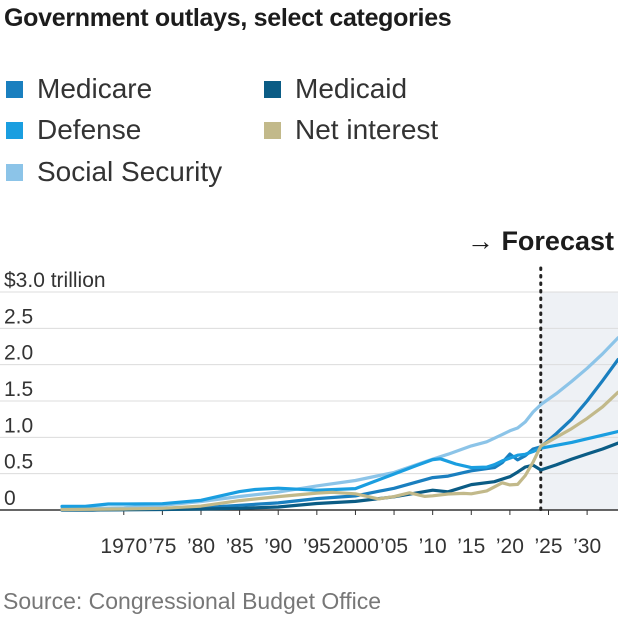 This screenshot has width=618, height=618. What do you see at coordinates (228, 18) in the screenshot?
I see `chart-title: Government outlays, select categories` at bounding box center [228, 18].